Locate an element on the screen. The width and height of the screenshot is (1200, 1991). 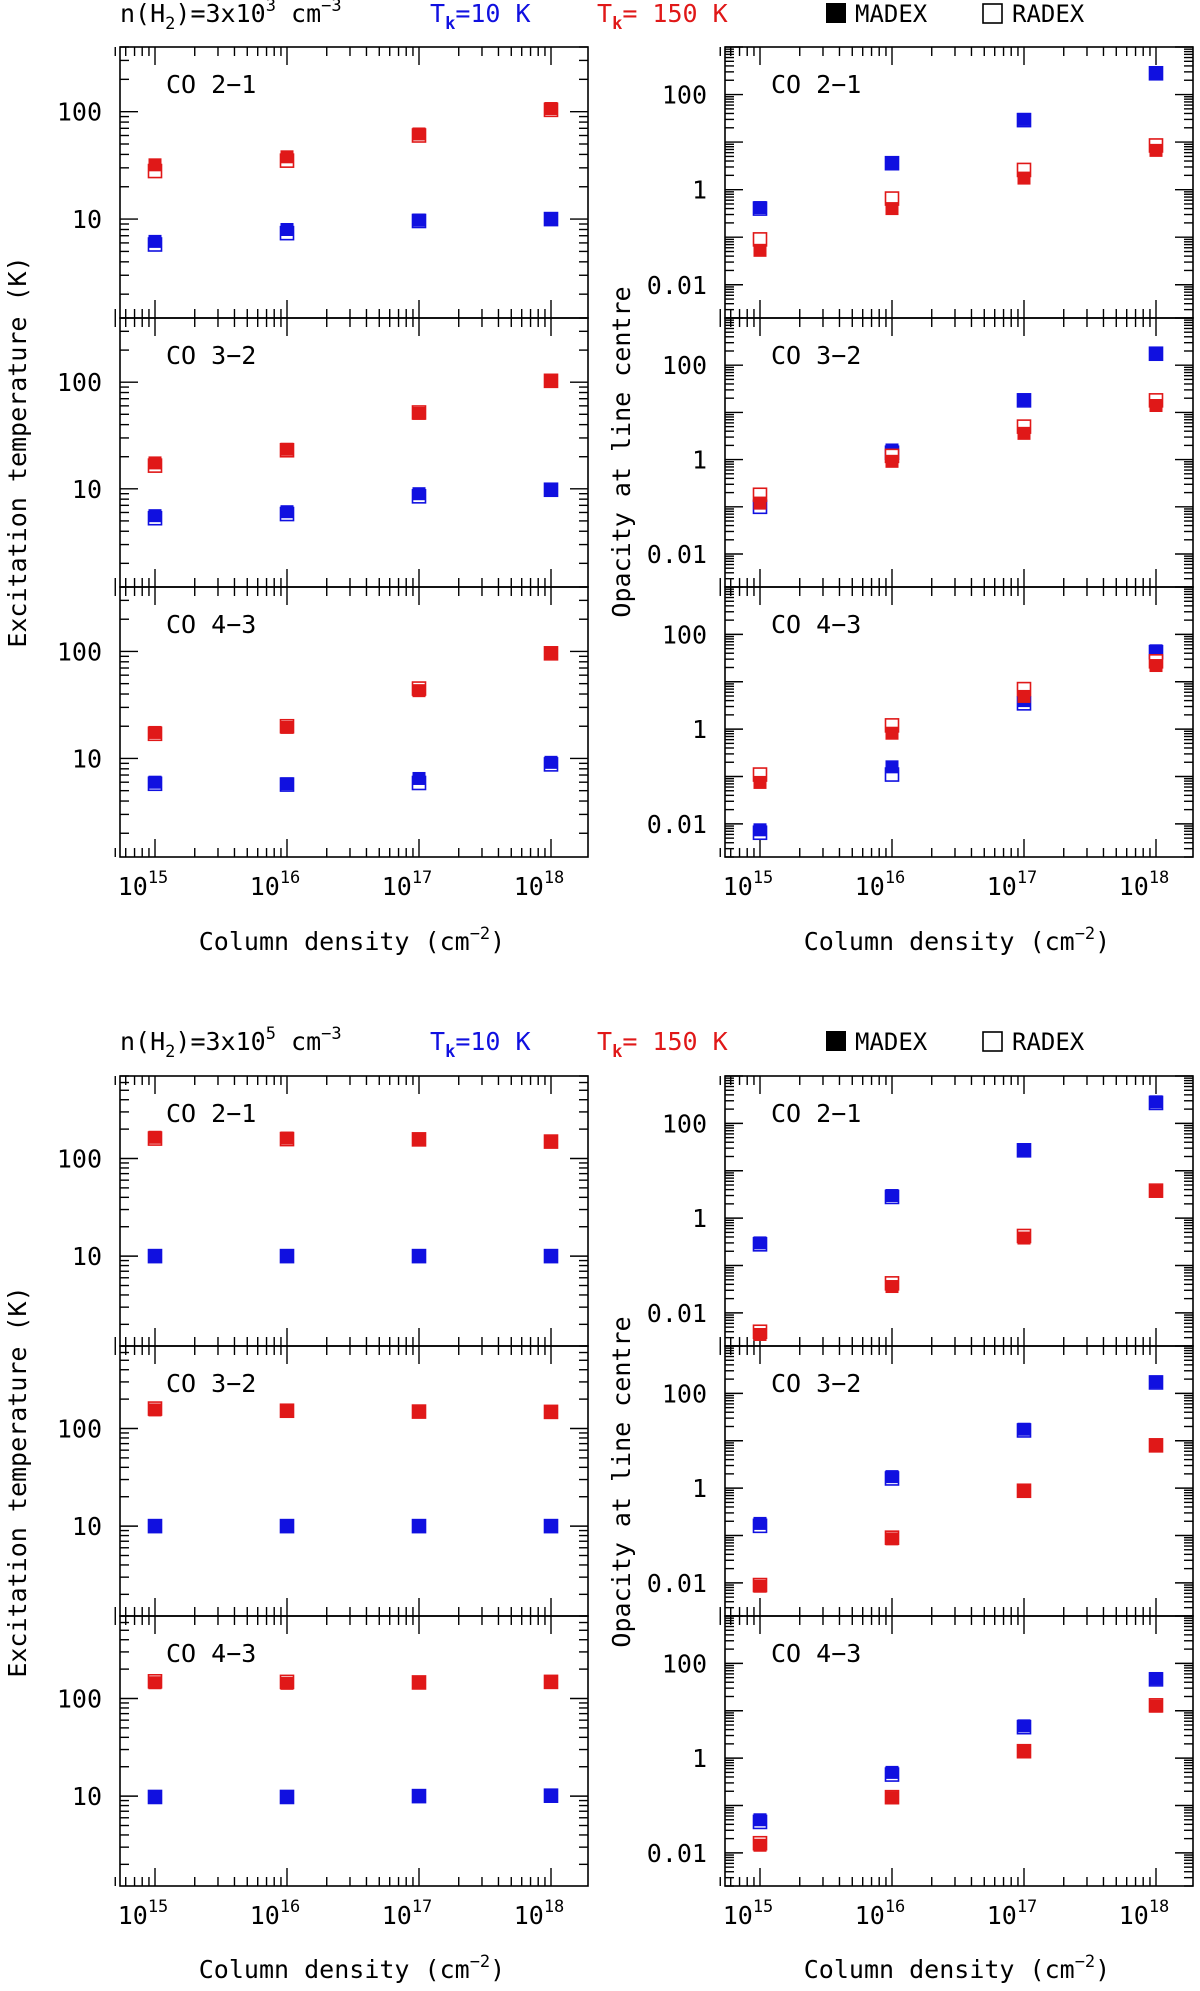
density-label: n(H2)=3x105 cm−3 is located at coordinates (231, 1043).